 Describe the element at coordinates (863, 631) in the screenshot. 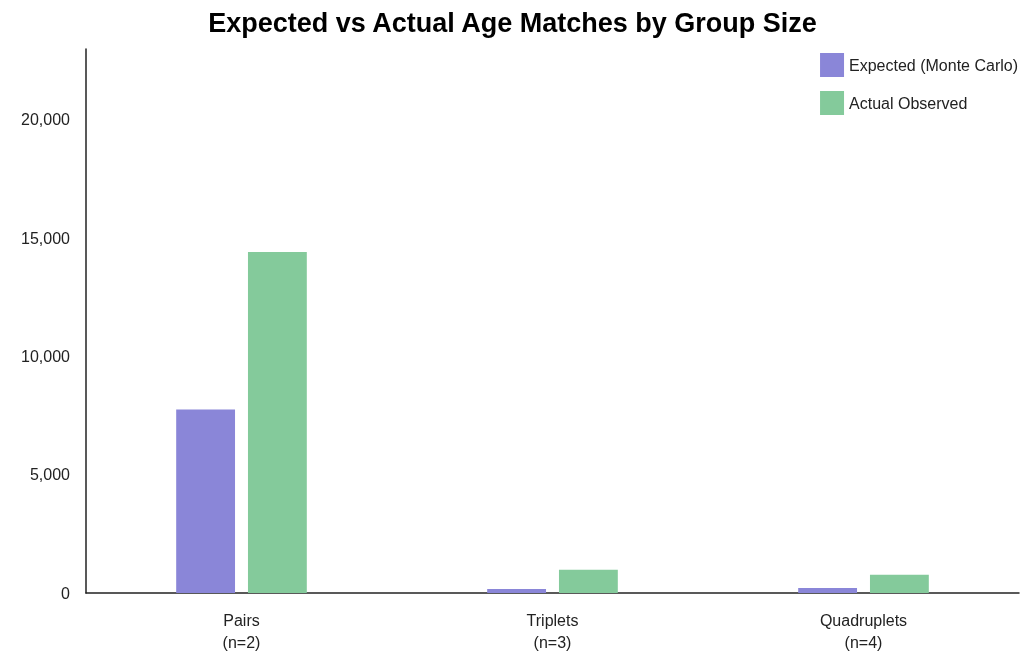

I see `x-tick-label: Quadruplets (n=4)` at that location.